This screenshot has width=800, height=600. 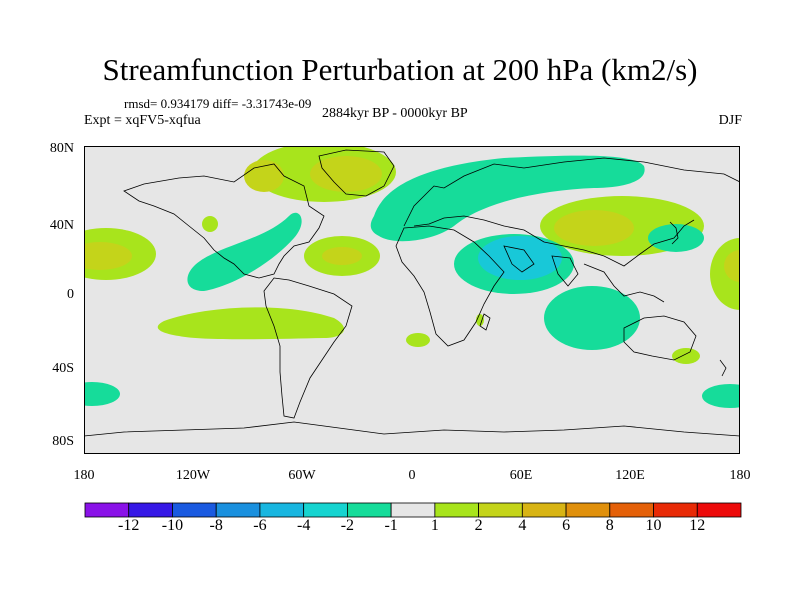 I want to click on colorbar-label: -2, so click(x=347, y=525).